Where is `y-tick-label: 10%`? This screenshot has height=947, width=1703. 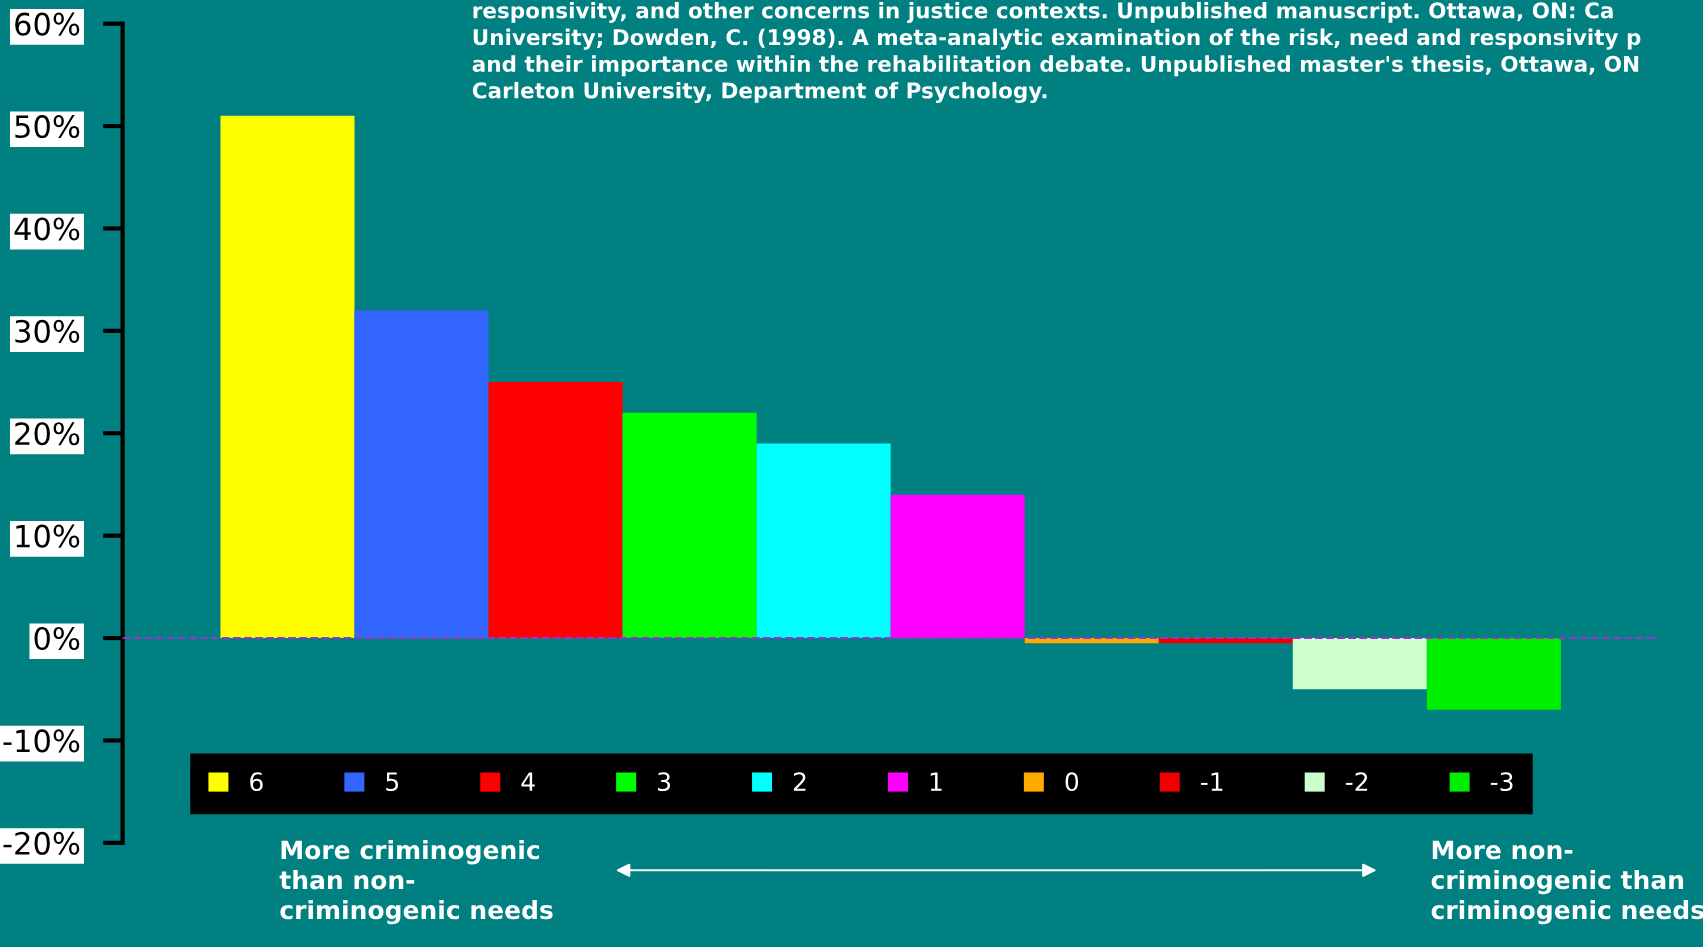 y-tick-label: 10% is located at coordinates (48, 536).